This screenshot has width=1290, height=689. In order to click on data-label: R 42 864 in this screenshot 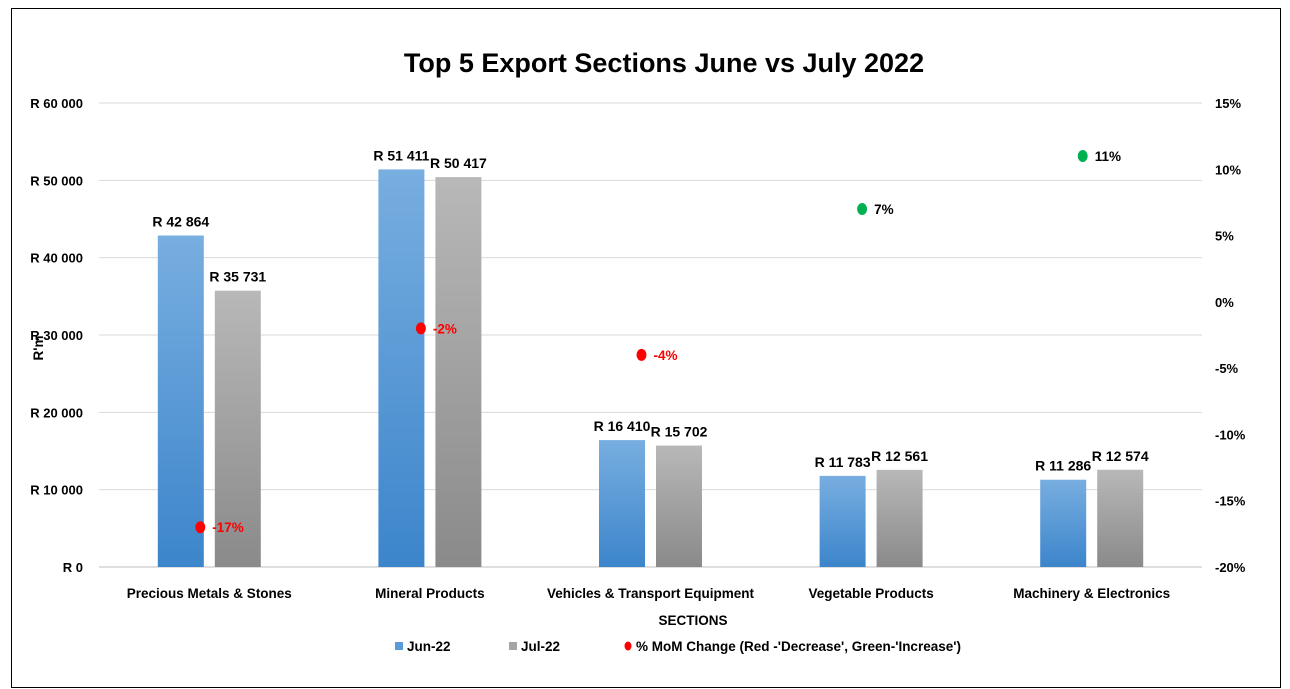, I will do `click(180, 222)`.